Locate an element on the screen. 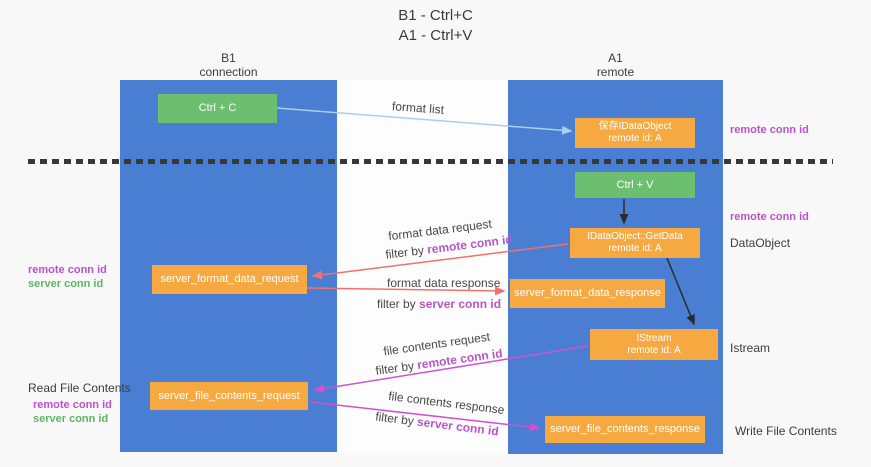 The height and width of the screenshot is (467, 871). save-idataobject-line2: remote id: A is located at coordinates (635, 138).